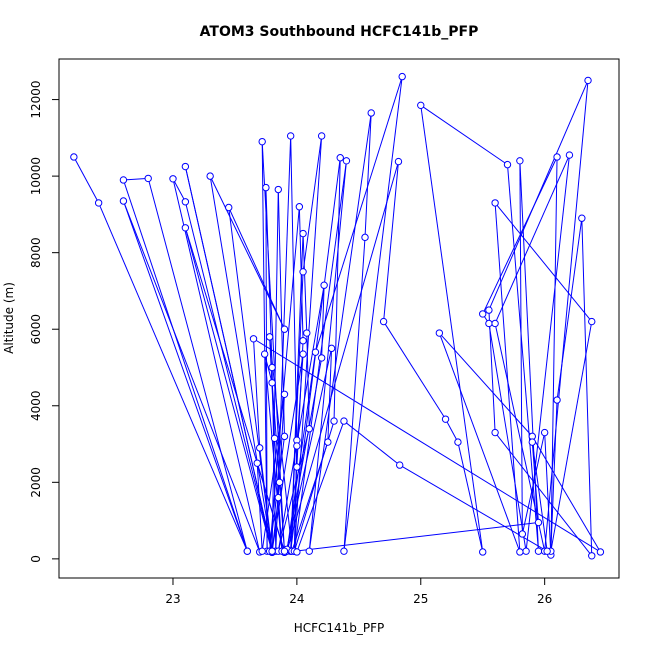 Image resolution: width=650 pixels, height=650 pixels. What do you see at coordinates (36, 559) in the screenshot?
I see `y-tick-label: 0` at bounding box center [36, 559].